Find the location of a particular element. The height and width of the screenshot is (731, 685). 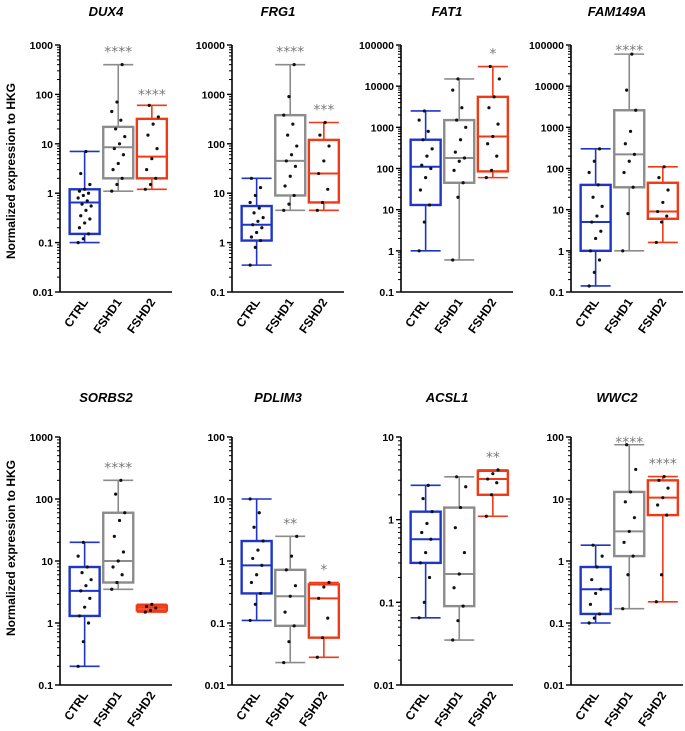

significance-stars: **** is located at coordinates (118, 468).